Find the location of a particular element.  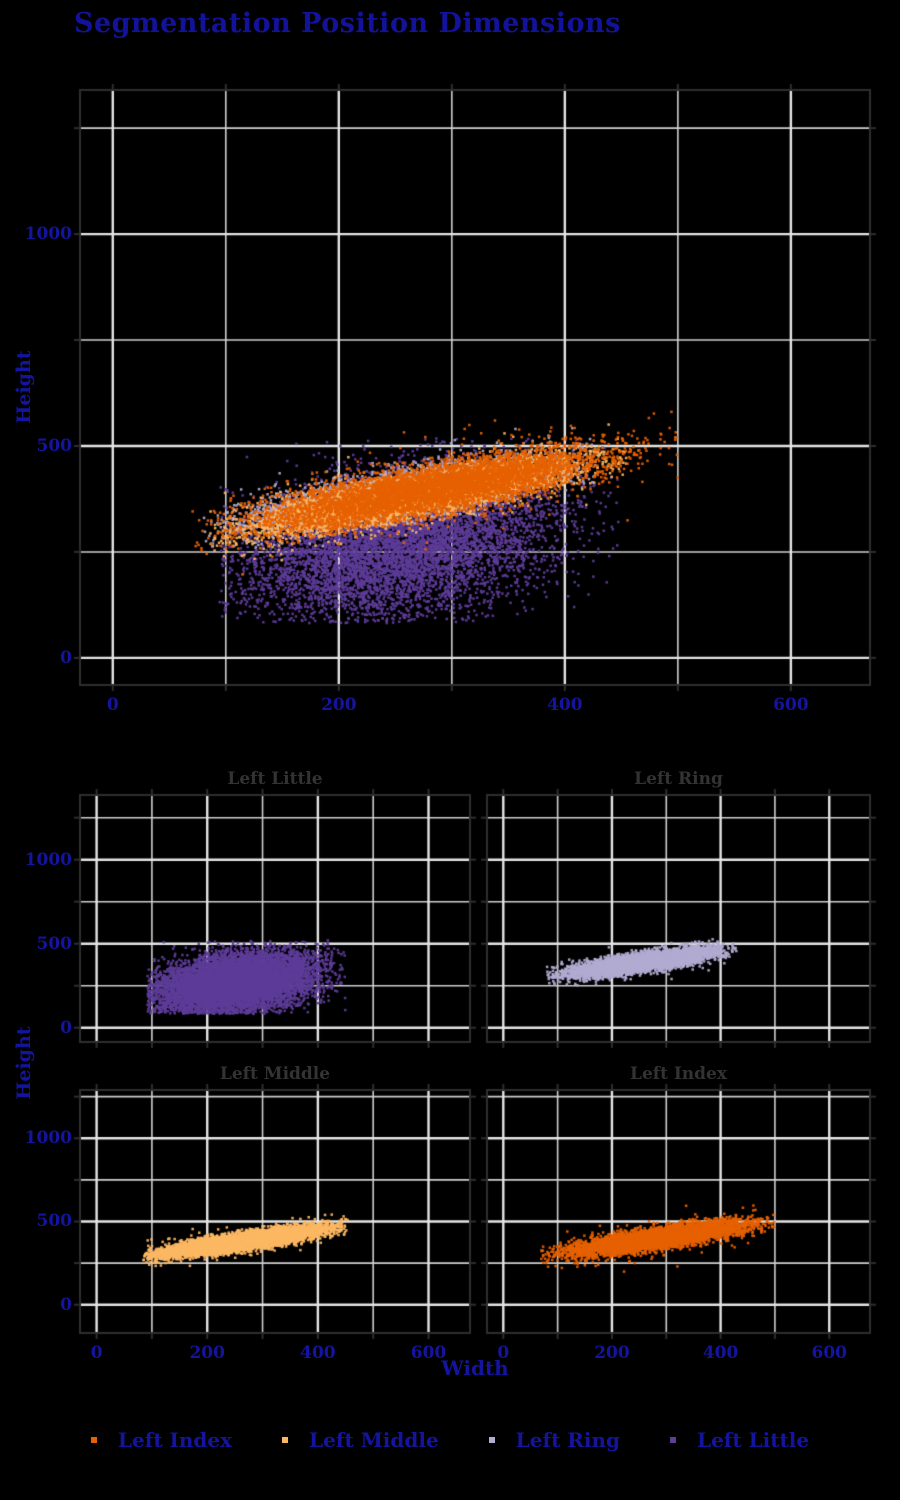

legend-label-left-index: Left Index is located at coordinates (175, 1440).